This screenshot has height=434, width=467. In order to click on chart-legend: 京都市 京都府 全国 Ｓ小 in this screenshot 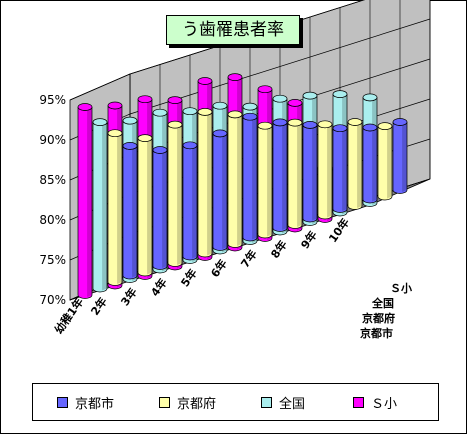, I will do `click(235, 402)`.